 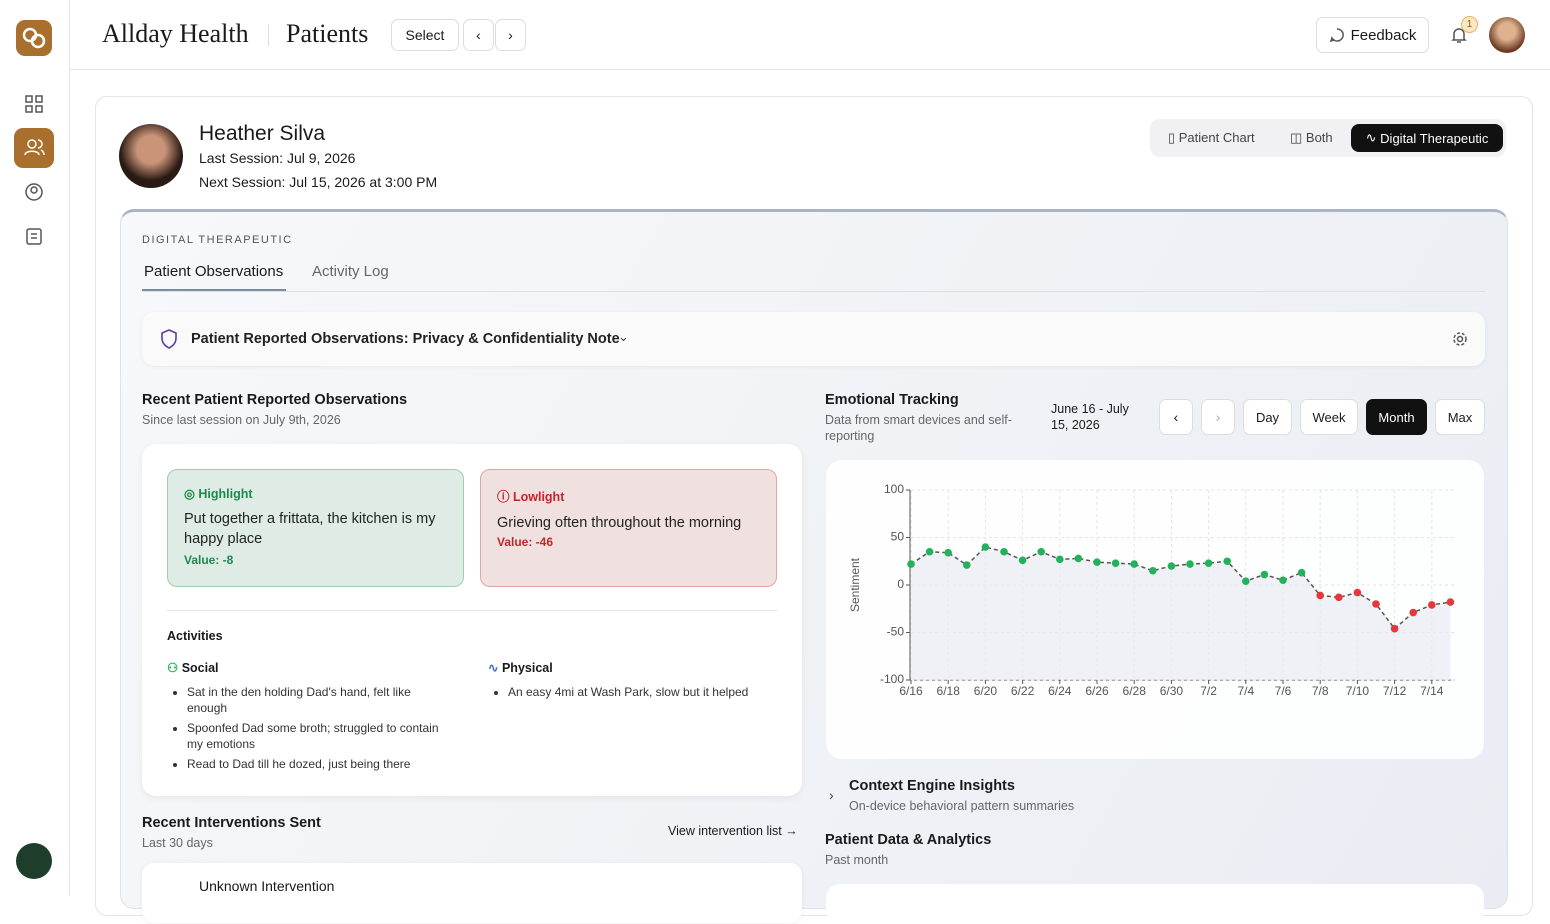 What do you see at coordinates (1432, 691) in the screenshot?
I see `x-tick-label: 7/14` at bounding box center [1432, 691].